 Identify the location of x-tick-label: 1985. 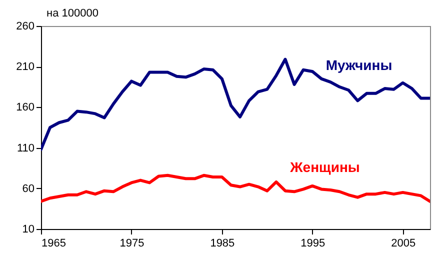
(222, 244).